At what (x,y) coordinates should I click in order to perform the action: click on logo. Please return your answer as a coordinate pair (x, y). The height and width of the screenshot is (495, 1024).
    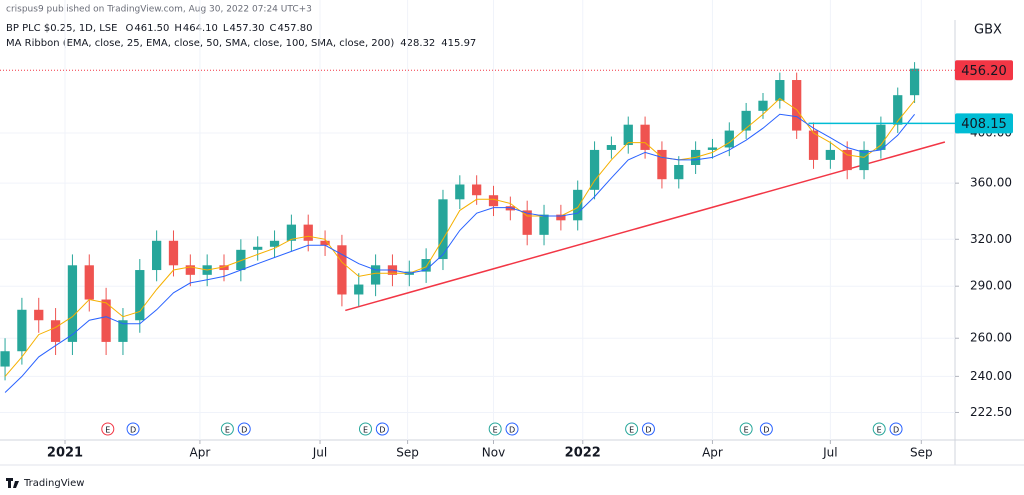
    Looking at the image, I should click on (12, 483).